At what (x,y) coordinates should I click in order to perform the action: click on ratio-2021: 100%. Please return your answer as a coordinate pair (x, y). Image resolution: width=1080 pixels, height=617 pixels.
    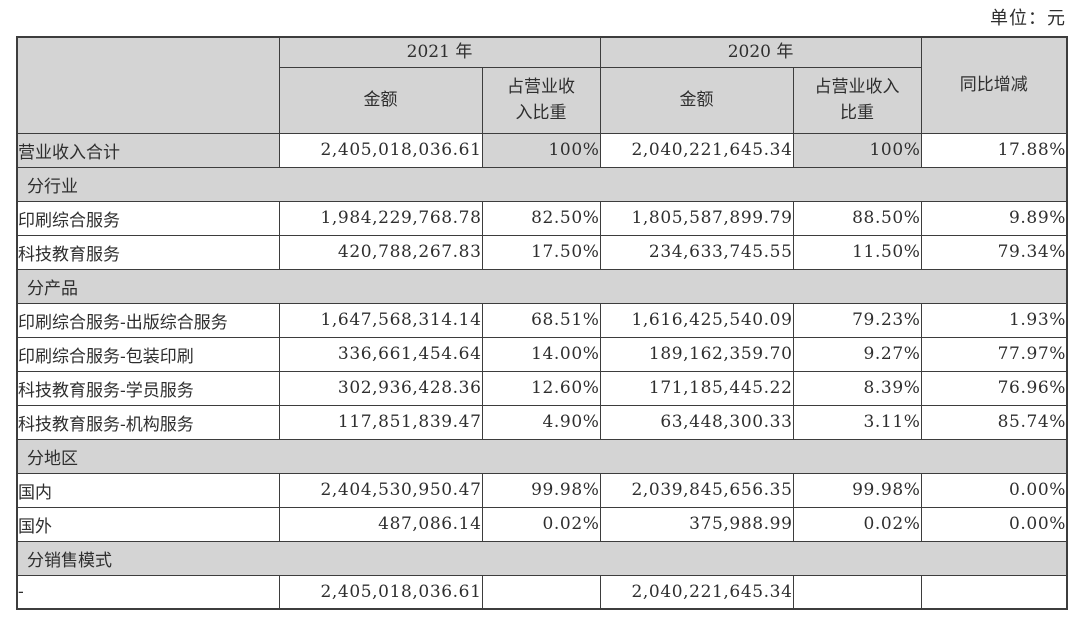
    Looking at the image, I should click on (541, 150).